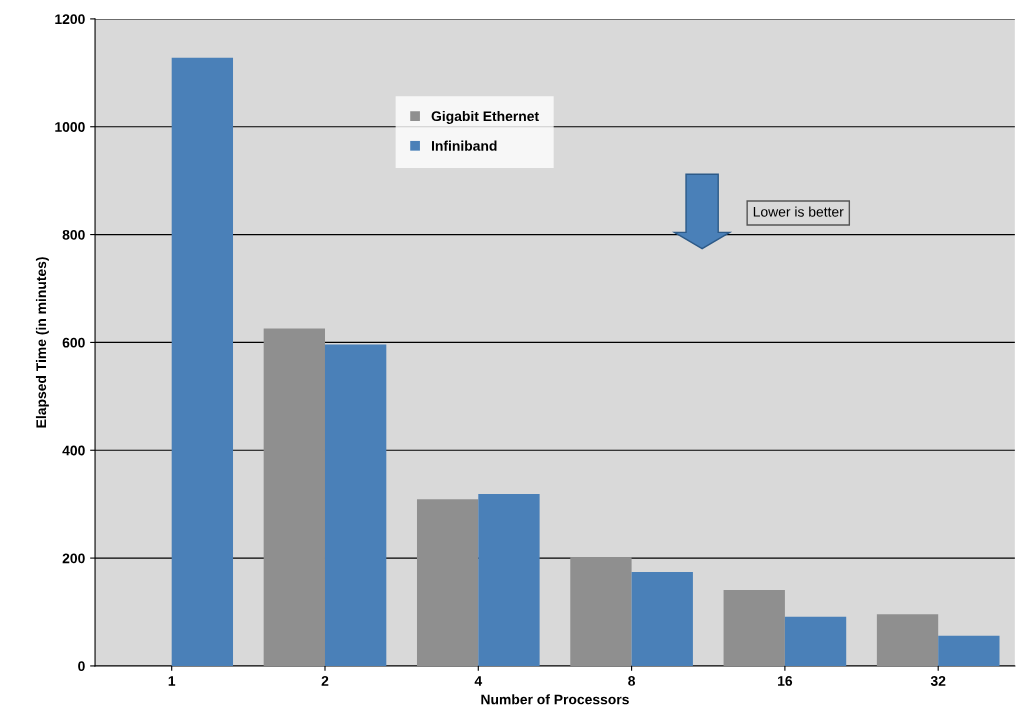 The width and height of the screenshot is (1022, 727). Describe the element at coordinates (785, 681) in the screenshot. I see `x-tick-label: 16` at that location.